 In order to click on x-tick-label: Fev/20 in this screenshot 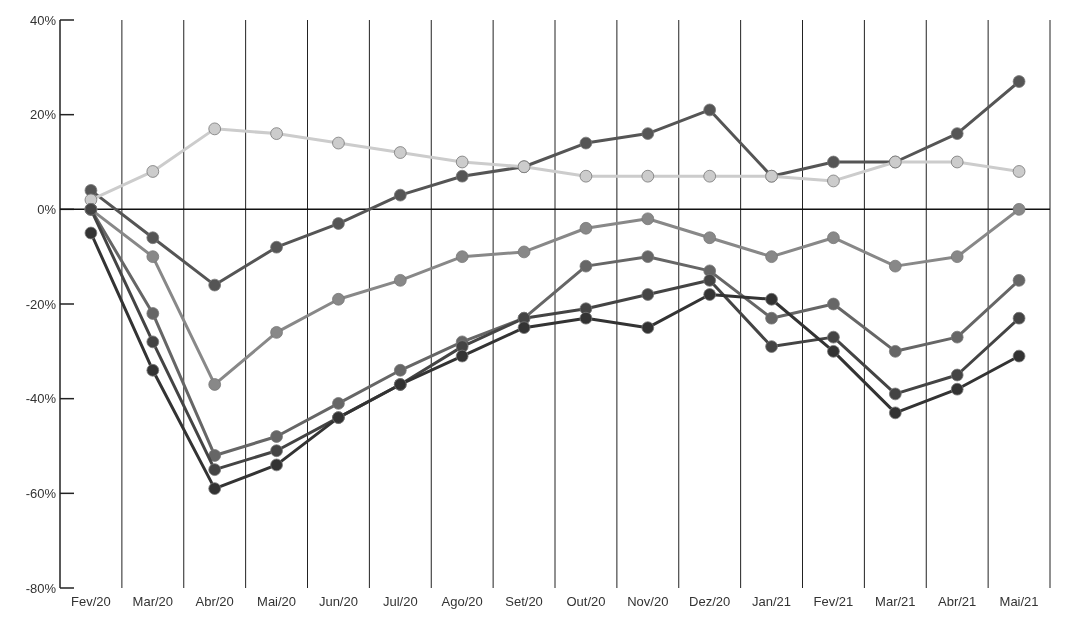, I will do `click(91, 601)`.